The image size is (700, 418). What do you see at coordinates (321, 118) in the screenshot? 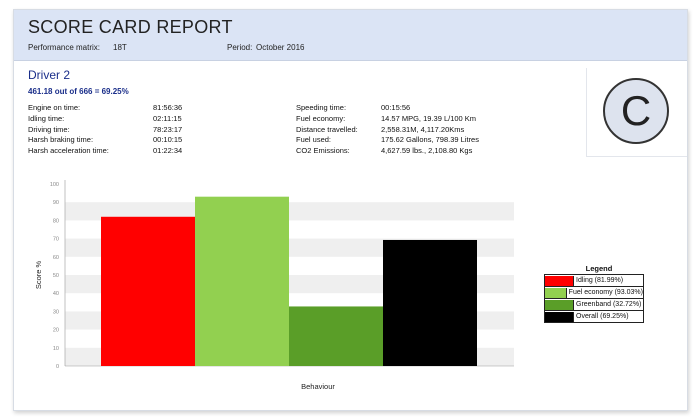
I see `stat-label: Fuel economy:` at bounding box center [321, 118].